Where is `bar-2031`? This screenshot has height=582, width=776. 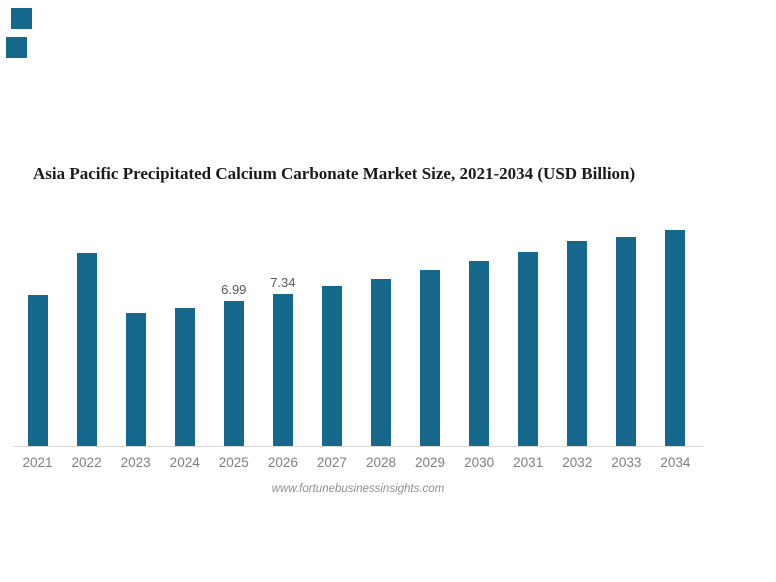
bar-2031 is located at coordinates (528, 348).